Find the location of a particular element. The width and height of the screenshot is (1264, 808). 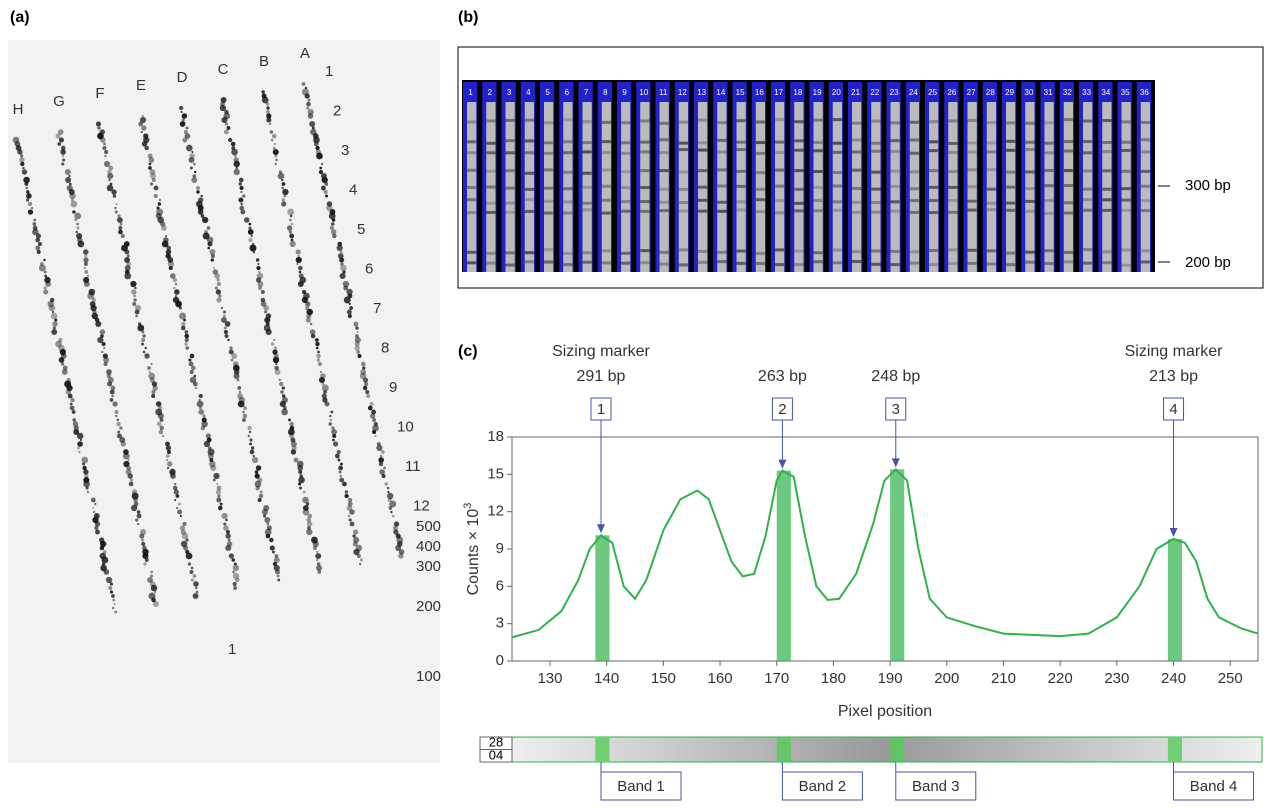

lane-gel is located at coordinates (587, 187).